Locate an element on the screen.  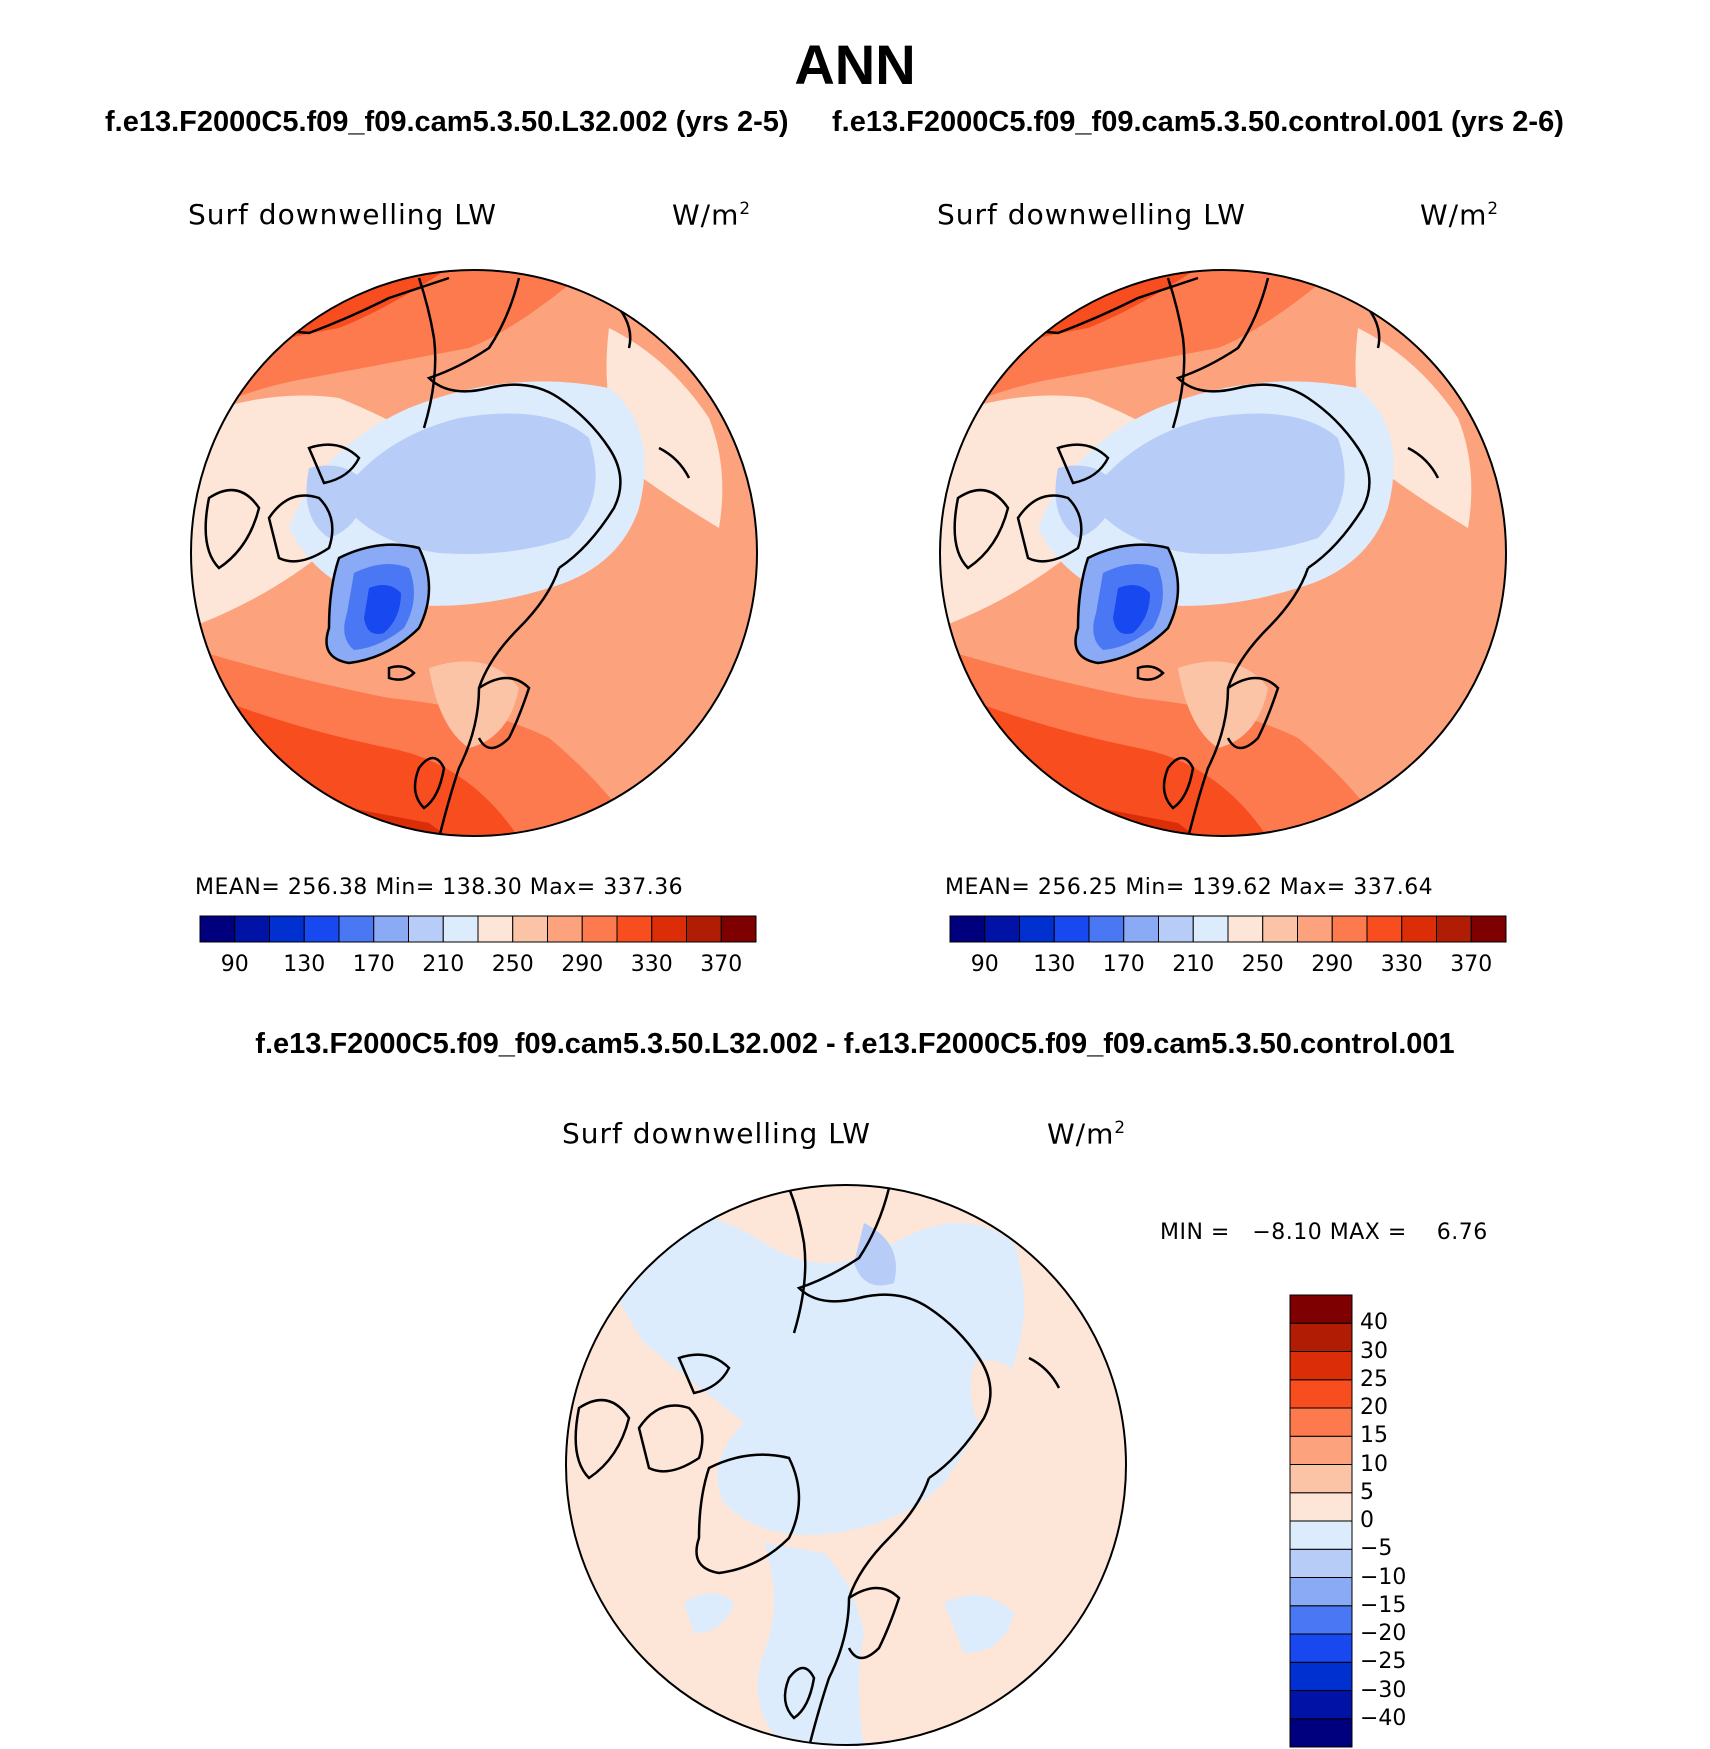
colorbar-tick-label: 40 is located at coordinates (1374, 1323).